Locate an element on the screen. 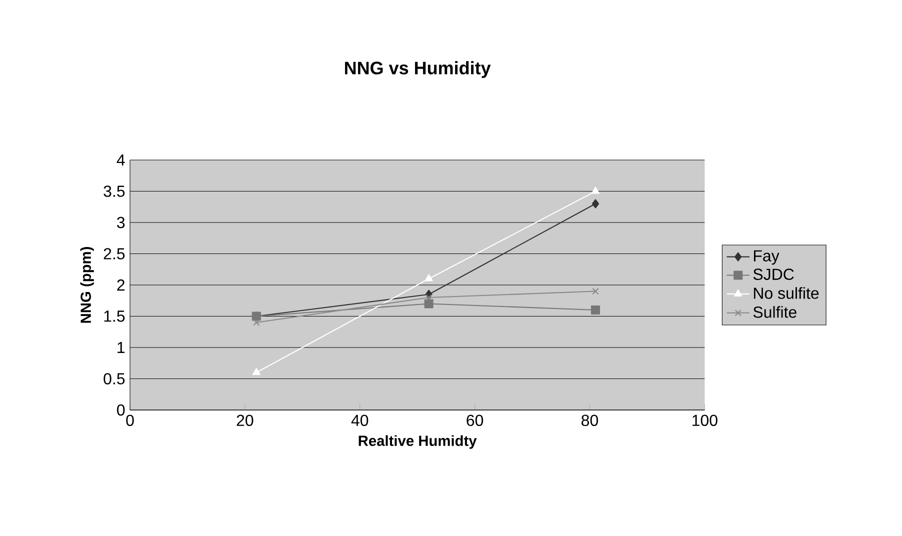  x-tick-label: 40 is located at coordinates (359, 420).